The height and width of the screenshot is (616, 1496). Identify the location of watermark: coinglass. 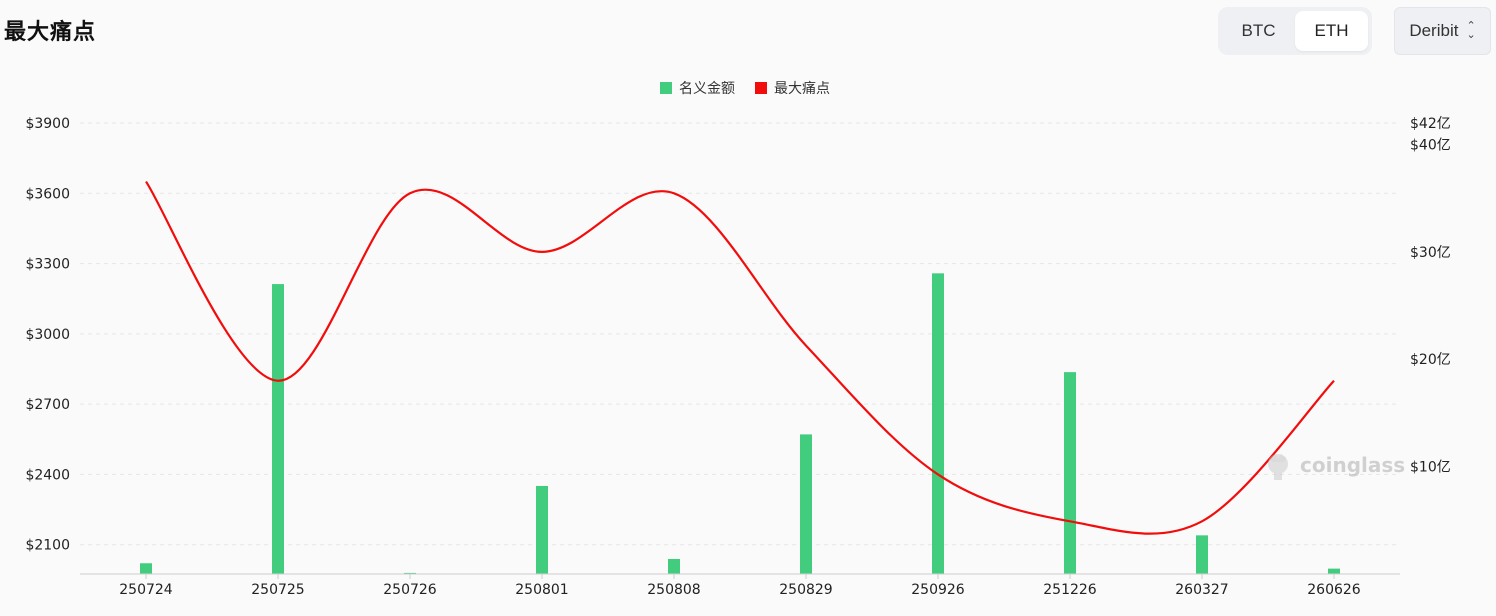
(1336, 466).